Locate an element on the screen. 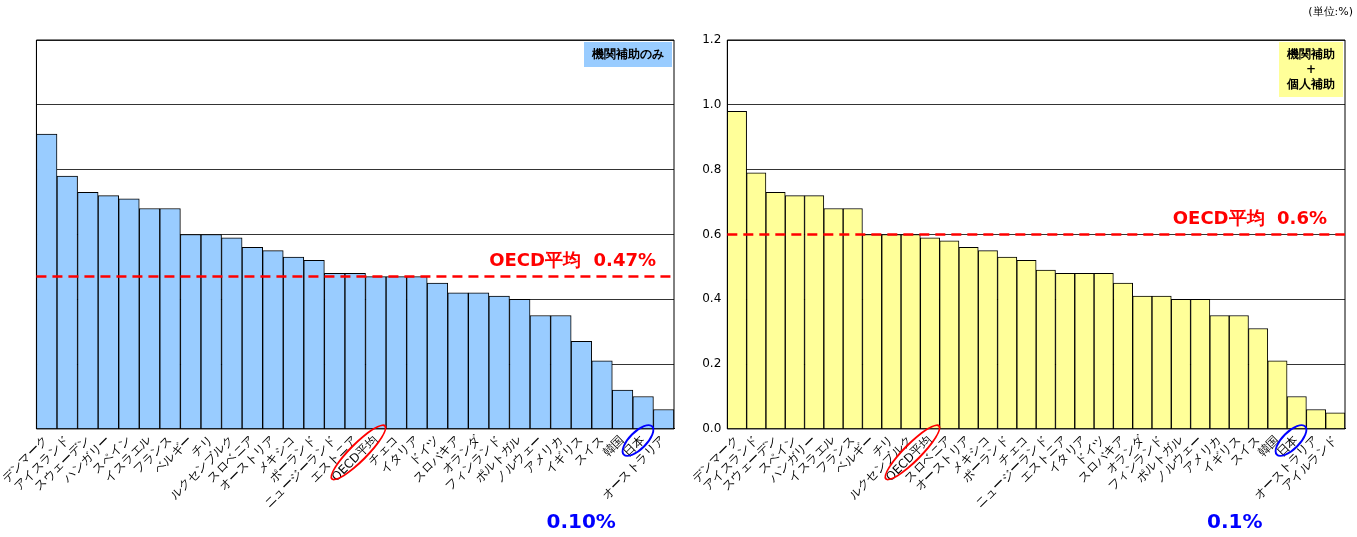 The image size is (1357, 537). annotation: 機関補助 + 個人補助 is located at coordinates (1310, 68).